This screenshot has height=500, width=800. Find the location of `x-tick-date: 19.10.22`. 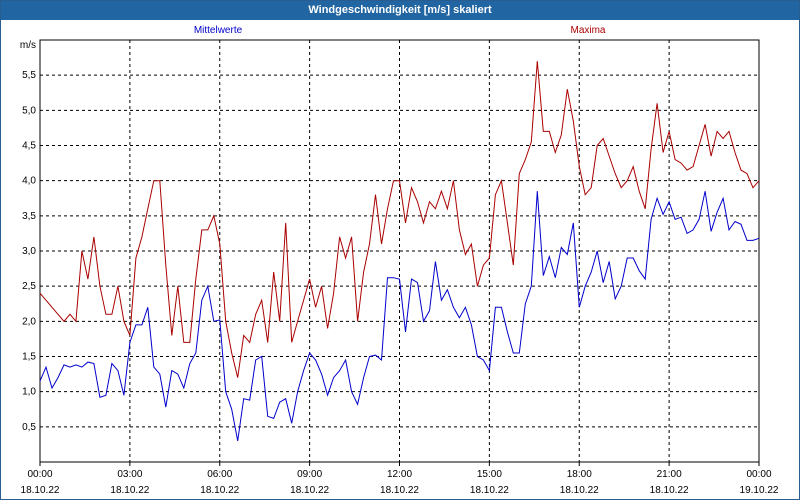

x-tick-date: 19.10.22 is located at coordinates (759, 490).